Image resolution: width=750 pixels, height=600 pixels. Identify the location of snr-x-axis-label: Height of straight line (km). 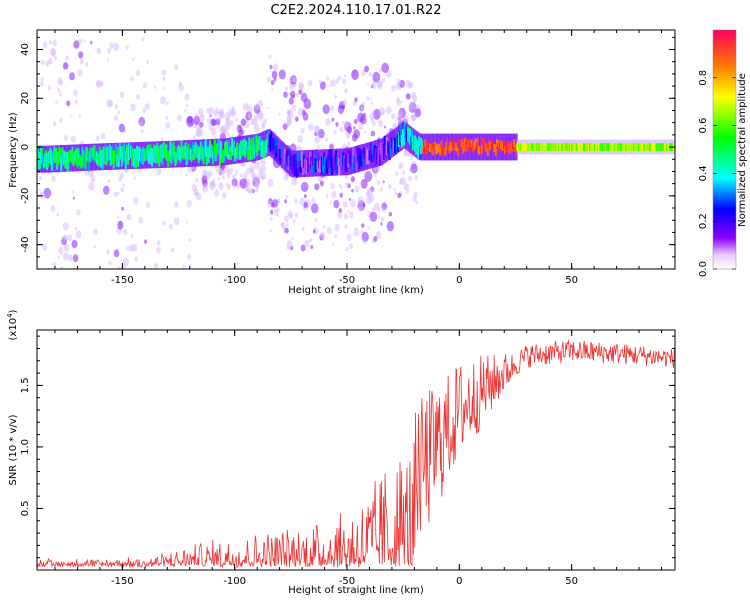
(356, 590).